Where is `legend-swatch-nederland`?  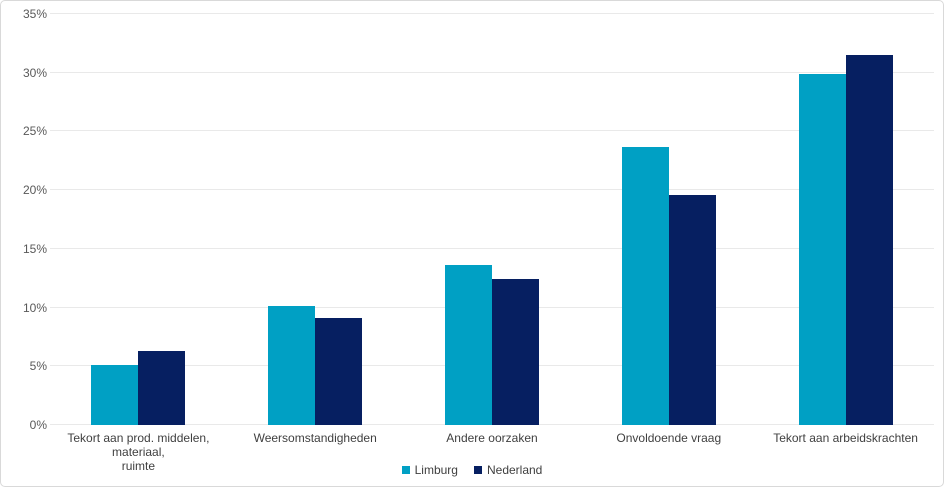 legend-swatch-nederland is located at coordinates (477, 470).